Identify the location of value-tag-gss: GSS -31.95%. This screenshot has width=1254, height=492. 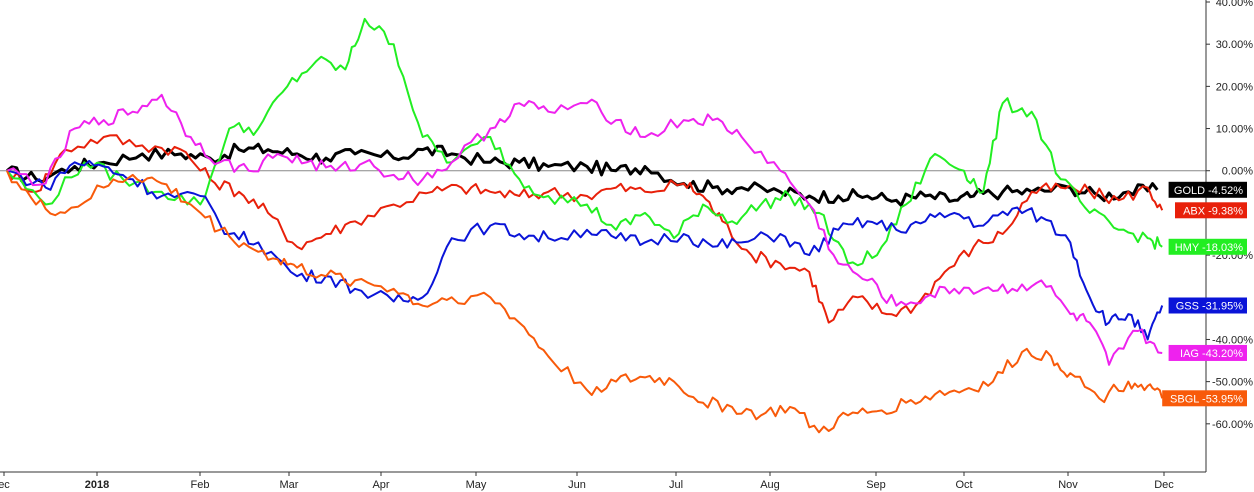
(1207, 305).